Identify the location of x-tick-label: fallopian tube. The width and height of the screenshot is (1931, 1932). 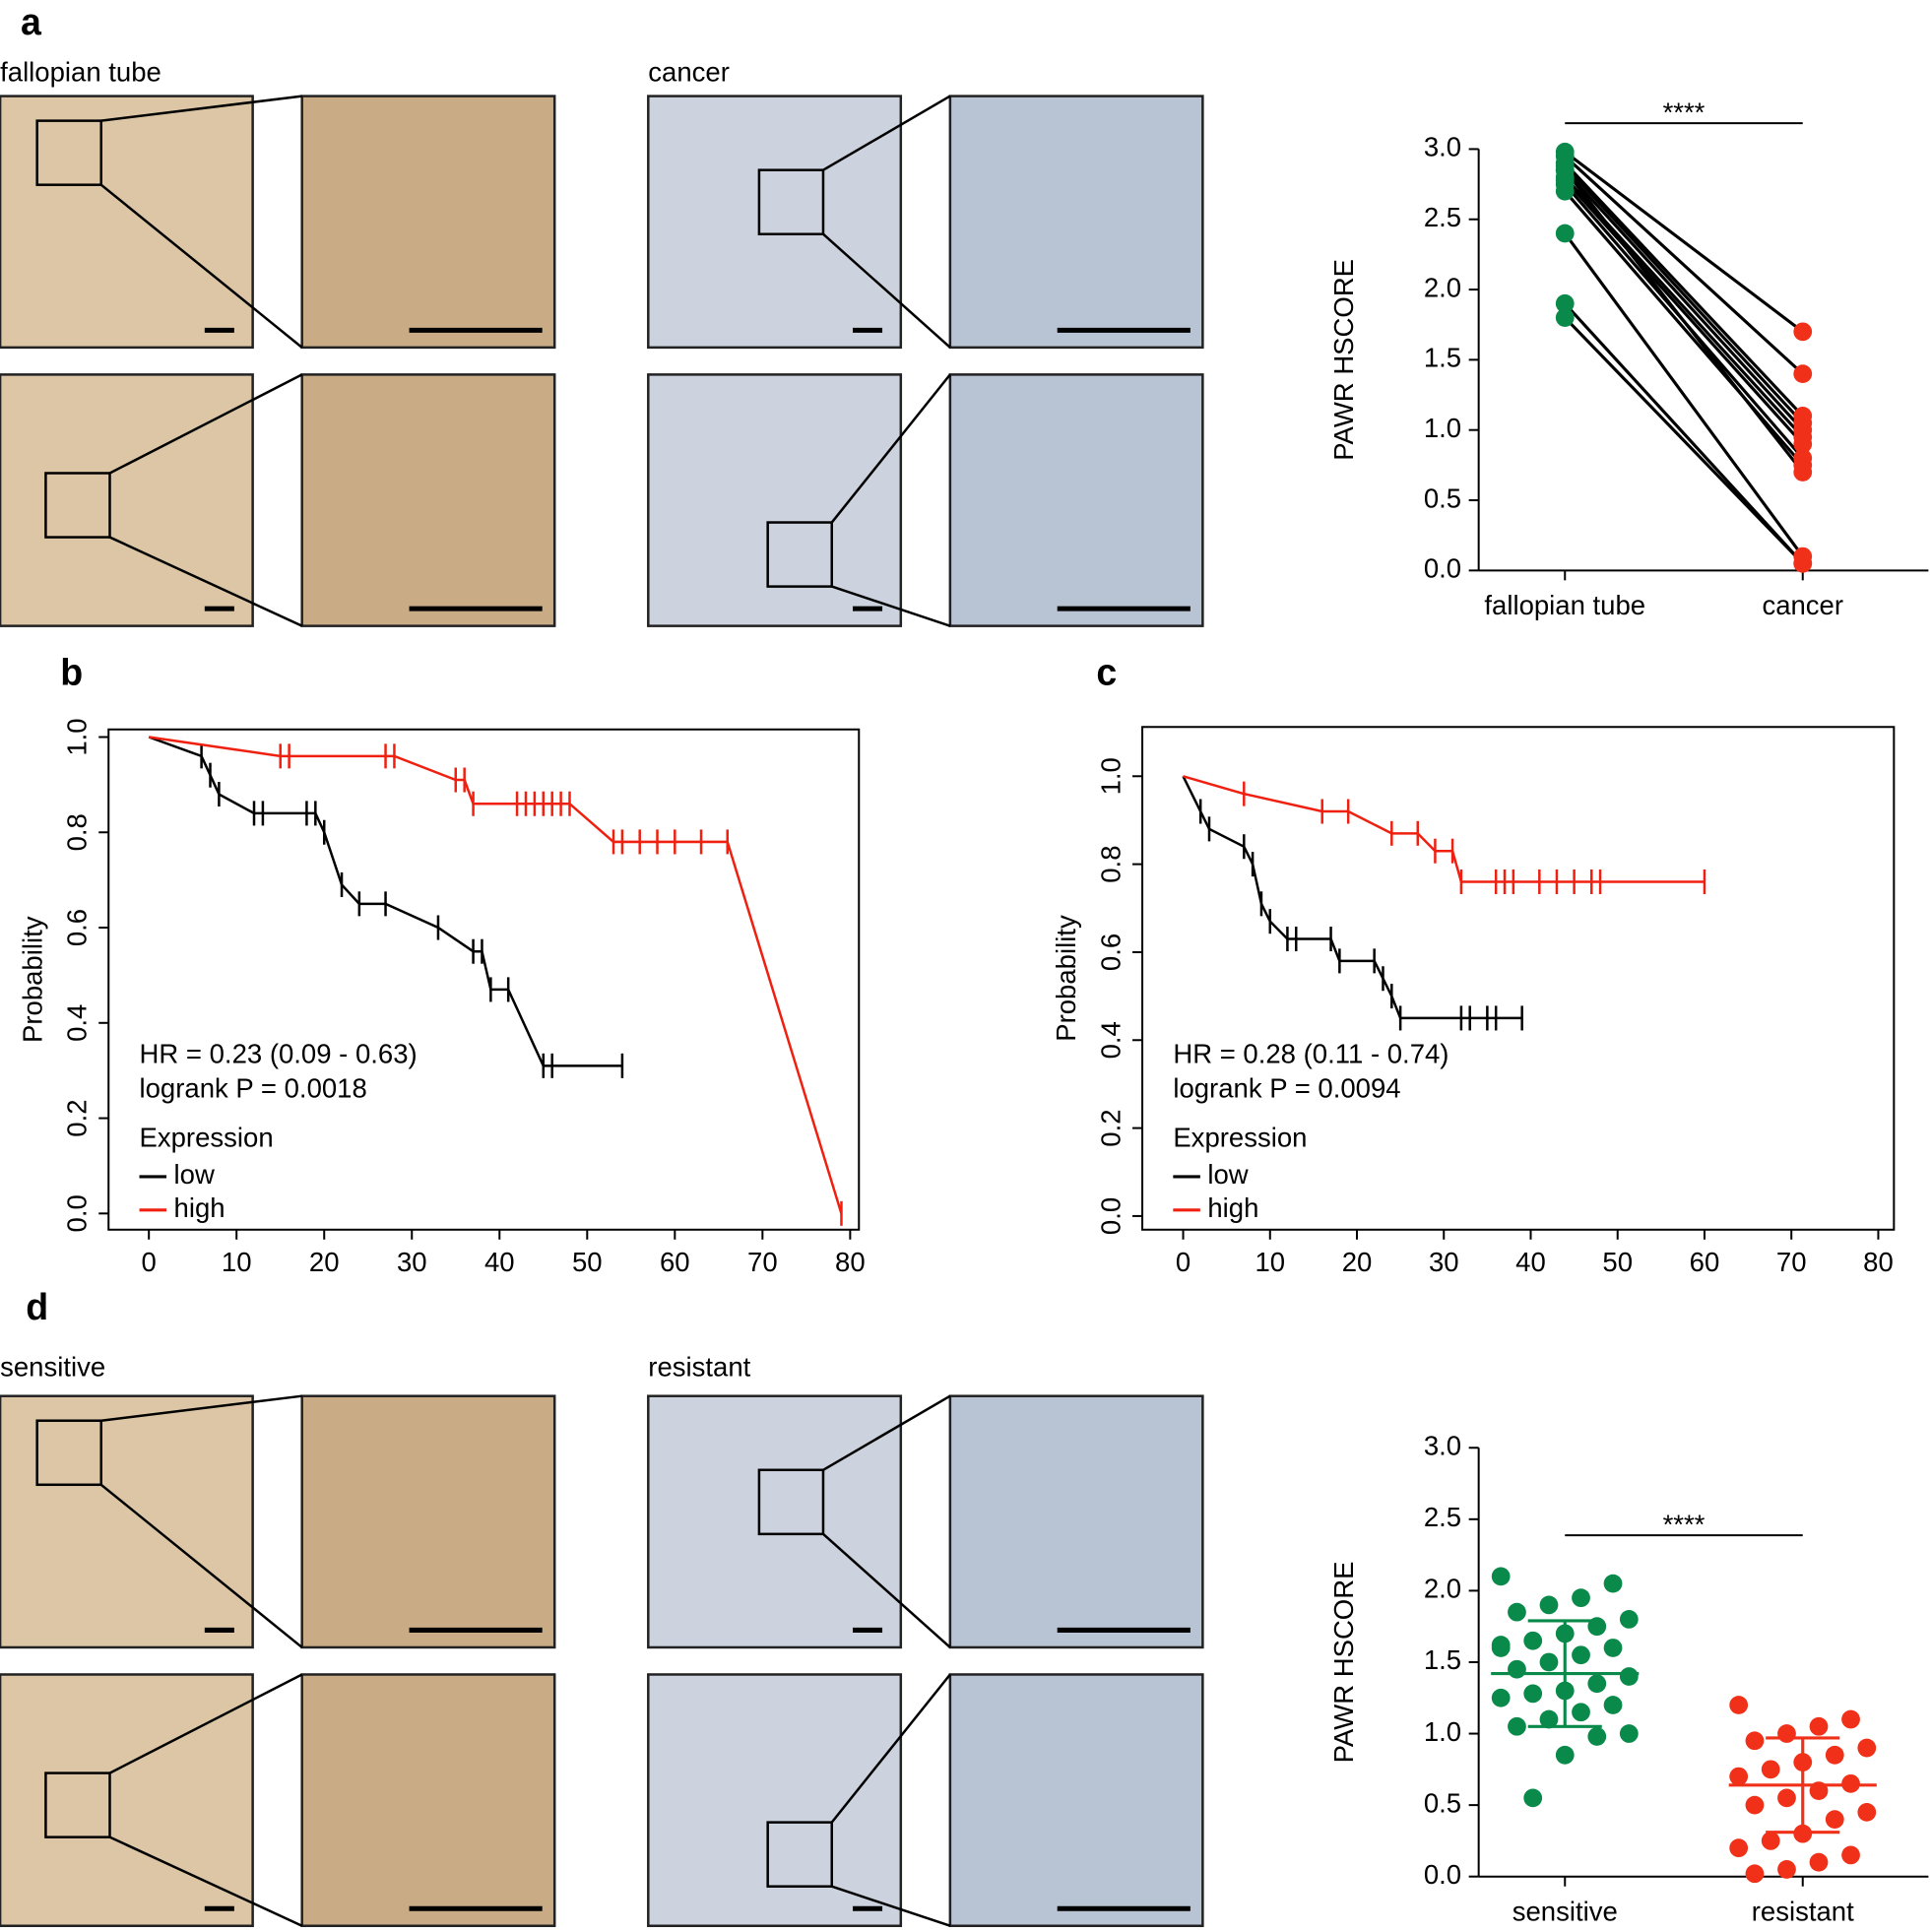
(1564, 605).